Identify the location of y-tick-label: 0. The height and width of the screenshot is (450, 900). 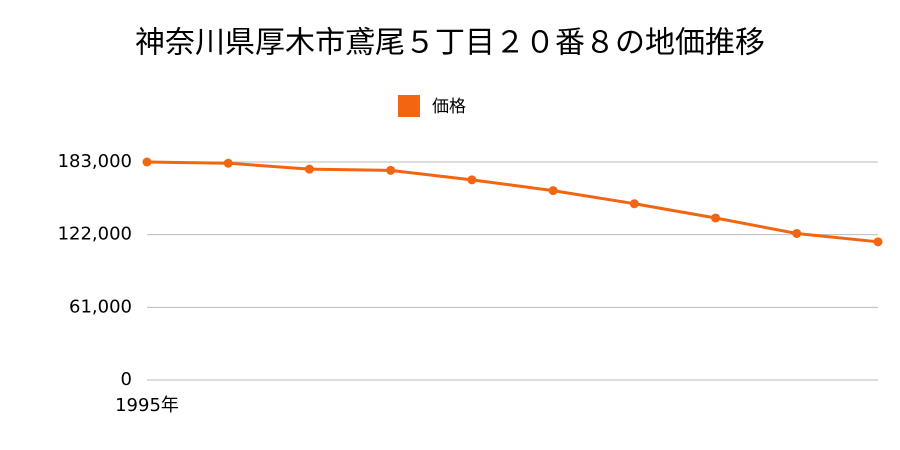
(126, 379).